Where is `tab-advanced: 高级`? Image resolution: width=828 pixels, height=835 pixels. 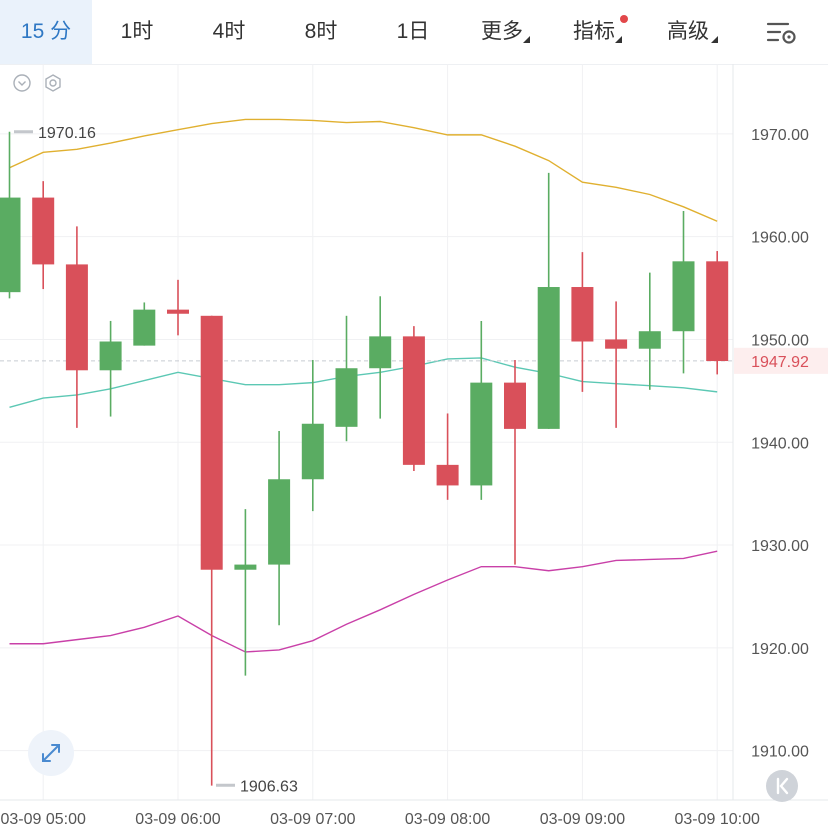
tab-advanced: 高级 is located at coordinates (689, 32).